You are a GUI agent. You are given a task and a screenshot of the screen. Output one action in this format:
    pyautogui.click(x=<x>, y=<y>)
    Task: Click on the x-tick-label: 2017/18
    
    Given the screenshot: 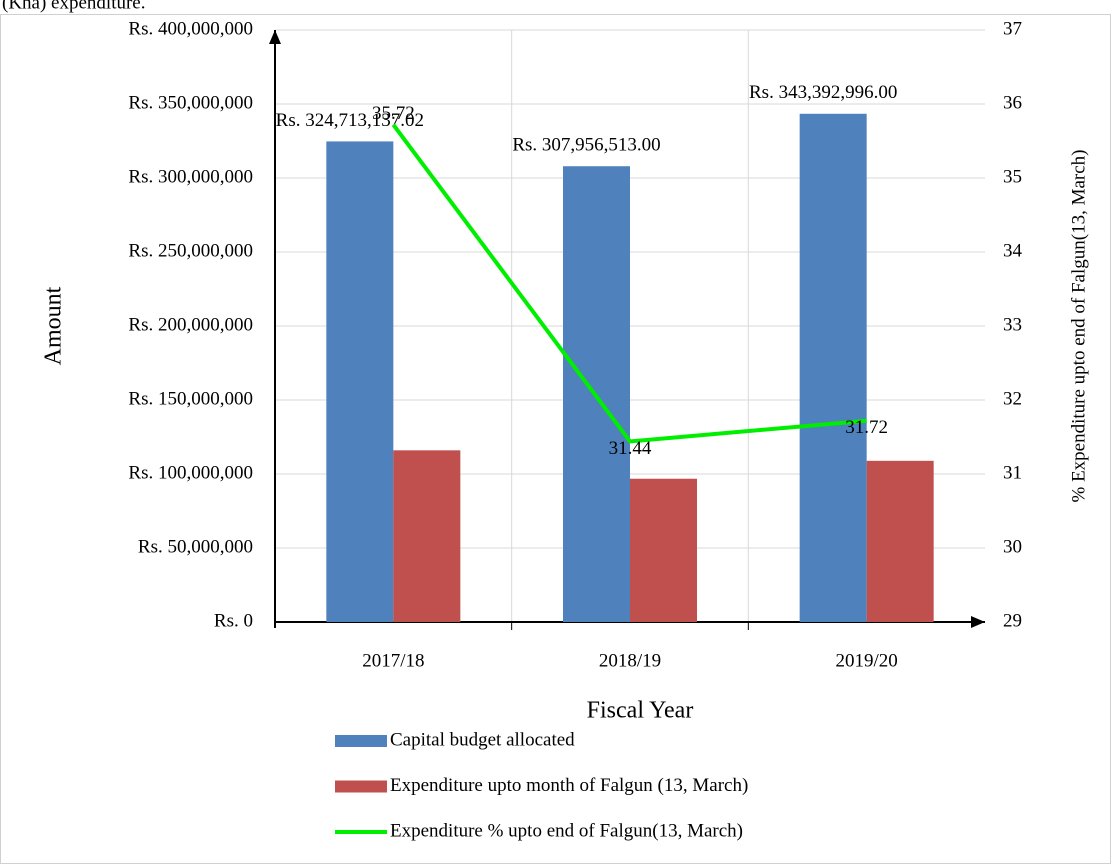 What is the action you would take?
    pyautogui.click(x=393, y=660)
    